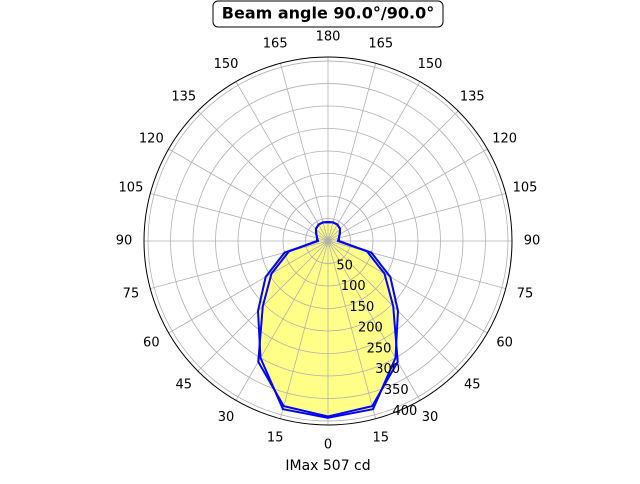  What do you see at coordinates (353, 286) in the screenshot?
I see `r-tick-label: 100` at bounding box center [353, 286].